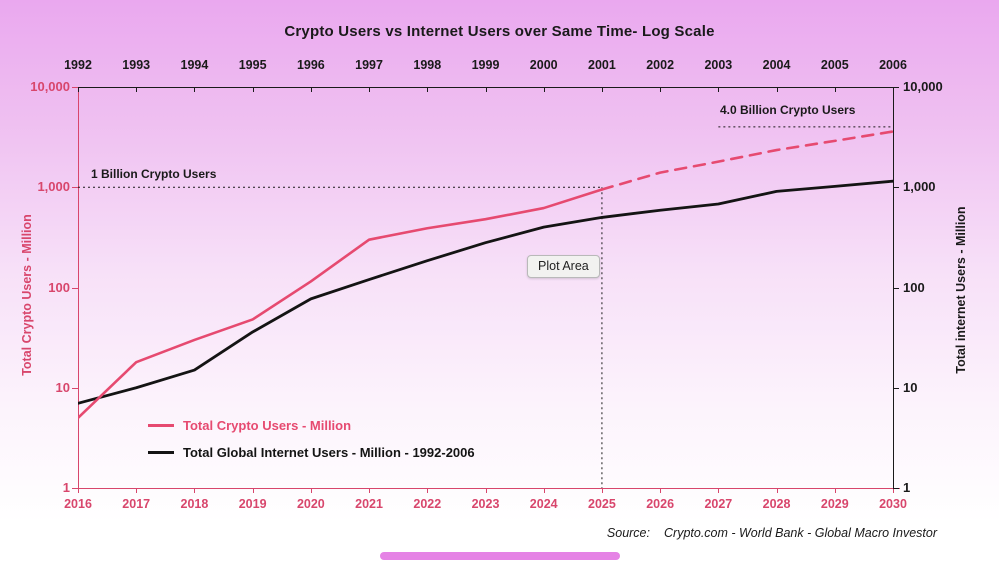 This screenshot has height=561, width=999. What do you see at coordinates (310, 65) in the screenshot?
I see `top-axis-year-label: 1996` at bounding box center [310, 65].